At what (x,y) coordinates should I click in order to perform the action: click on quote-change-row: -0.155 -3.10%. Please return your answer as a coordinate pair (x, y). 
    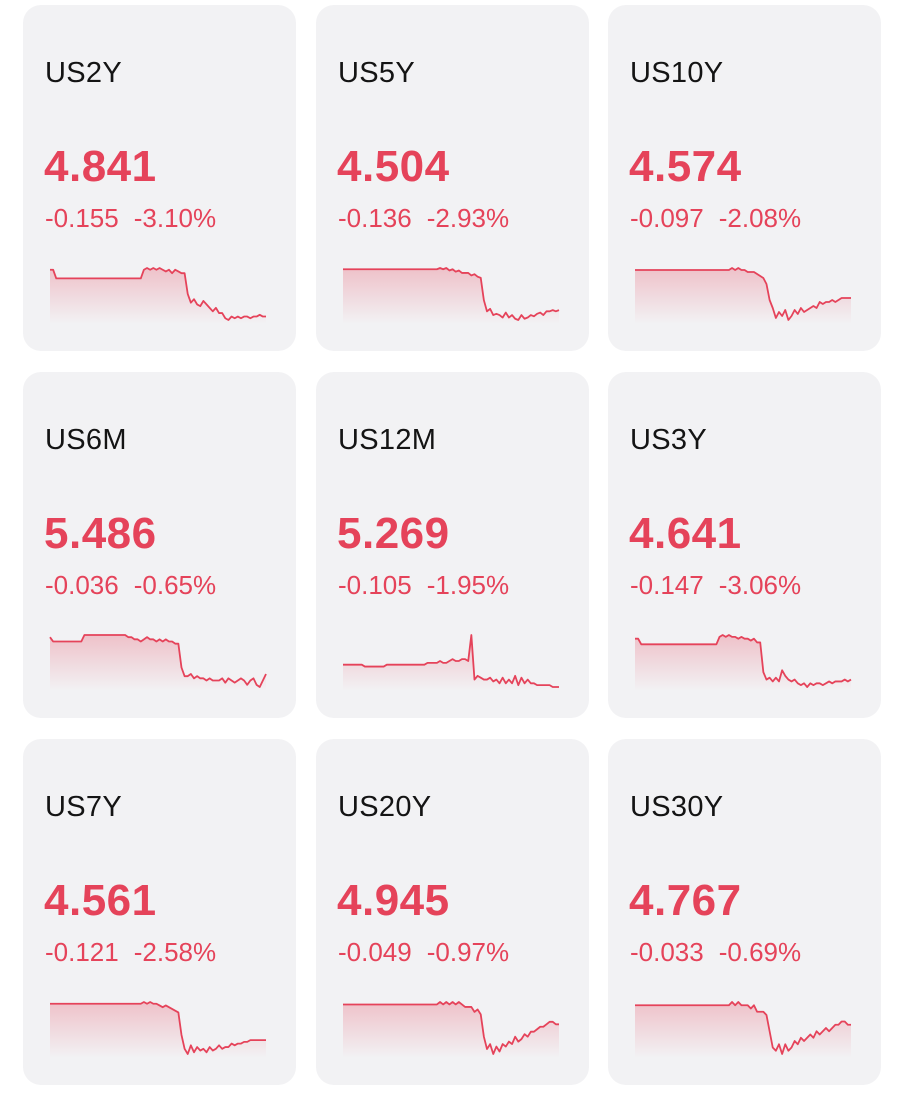
    Looking at the image, I should click on (130, 218).